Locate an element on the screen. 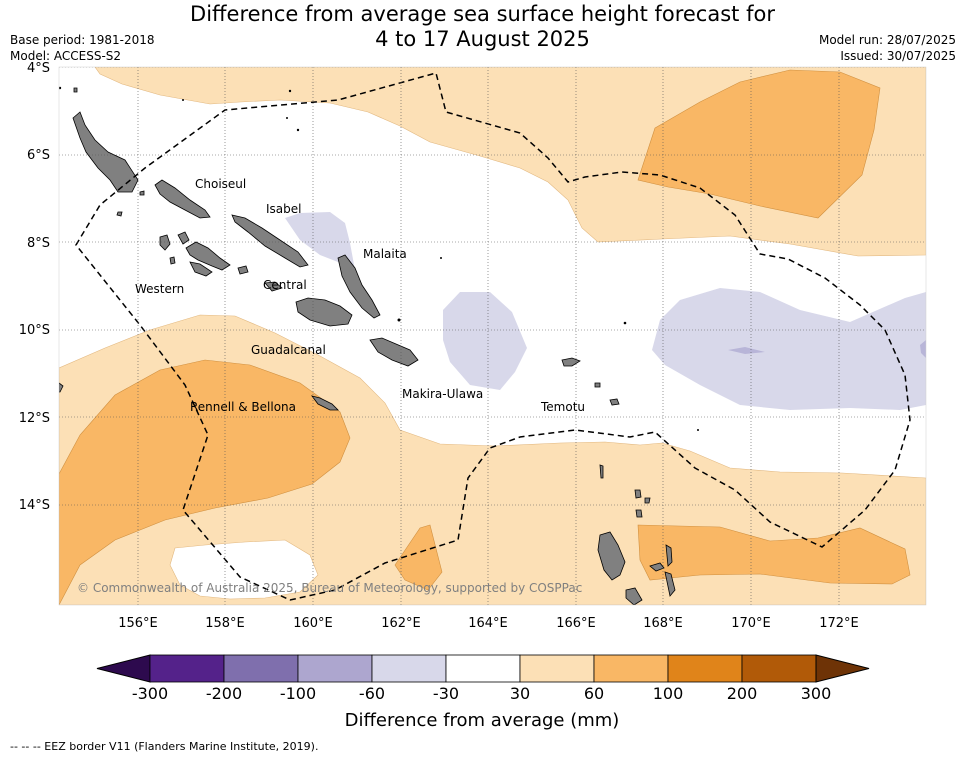  cbar-tick-0: -300 is located at coordinates (150, 693).